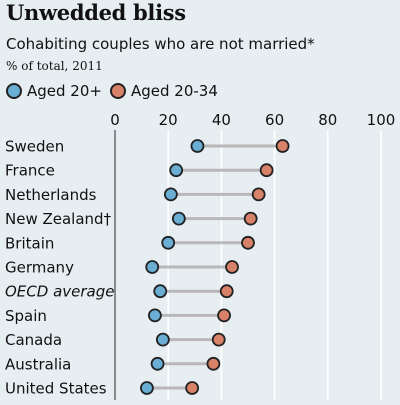  Describe the element at coordinates (58, 219) in the screenshot. I see `category-label-new-zealand: New Zealand†` at that location.